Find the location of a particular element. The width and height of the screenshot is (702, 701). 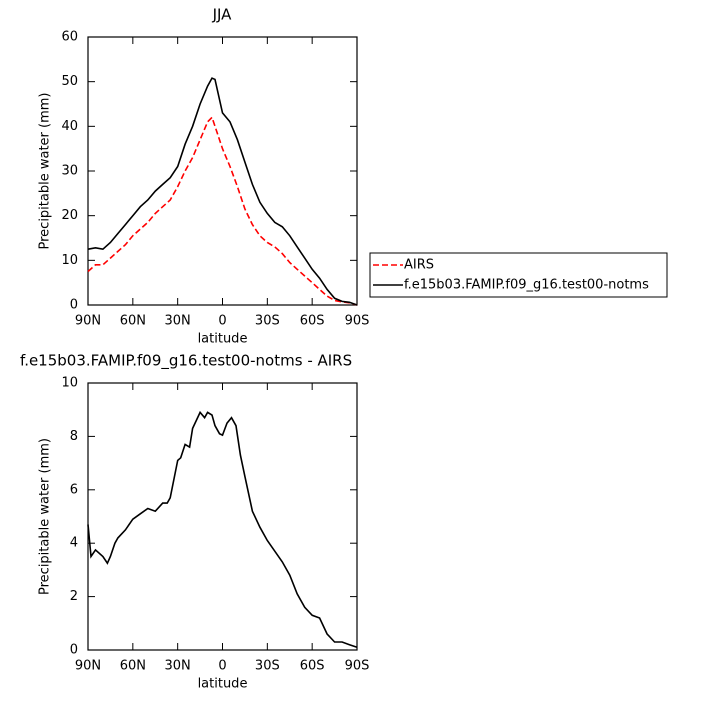

legend-label: f.e15b03.FAMIP.f09_g16.test00-notms is located at coordinates (526, 285).